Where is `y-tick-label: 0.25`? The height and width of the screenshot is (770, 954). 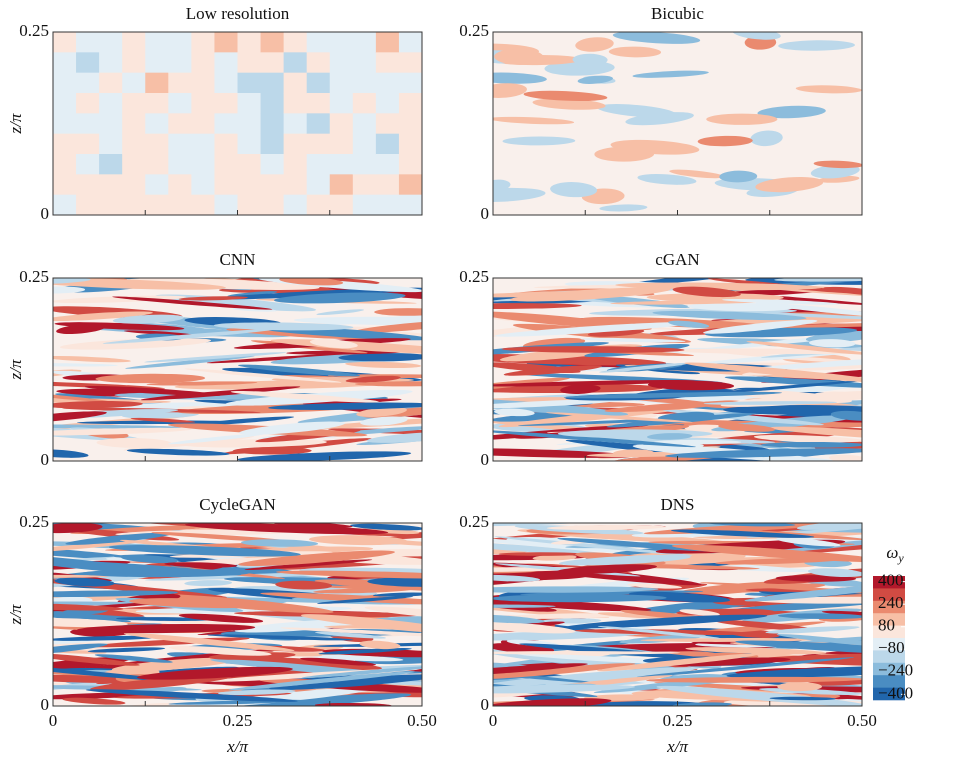
y-tick-label: 0.25 is located at coordinates (474, 521).